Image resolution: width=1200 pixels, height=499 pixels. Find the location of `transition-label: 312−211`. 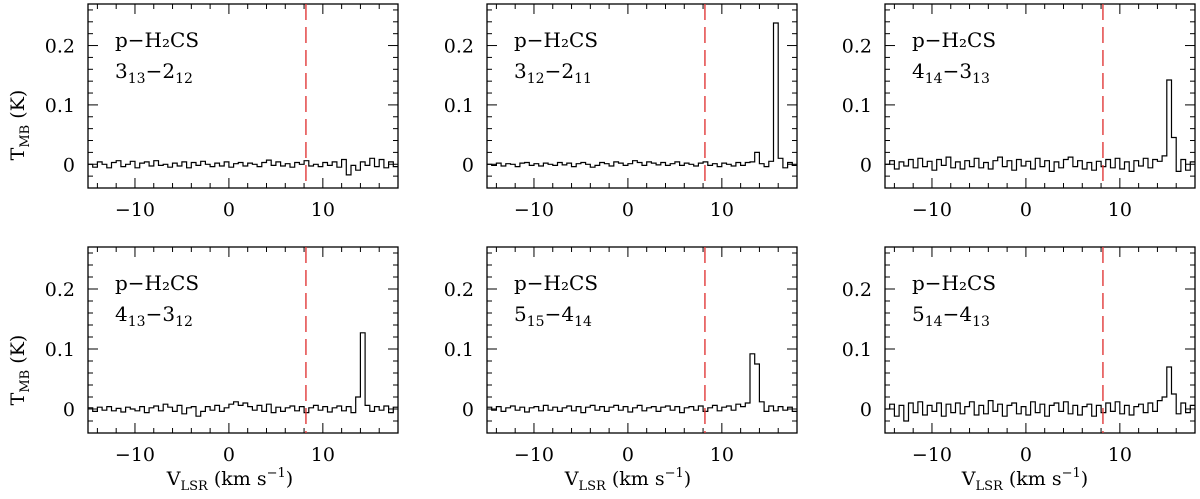

transition-label: 312−211 is located at coordinates (553, 73).